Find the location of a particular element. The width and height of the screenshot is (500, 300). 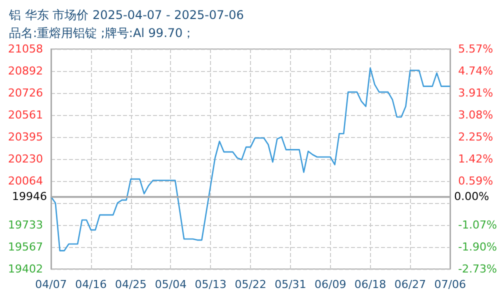

y2-tick-label: 3.91% is located at coordinates (476, 93).